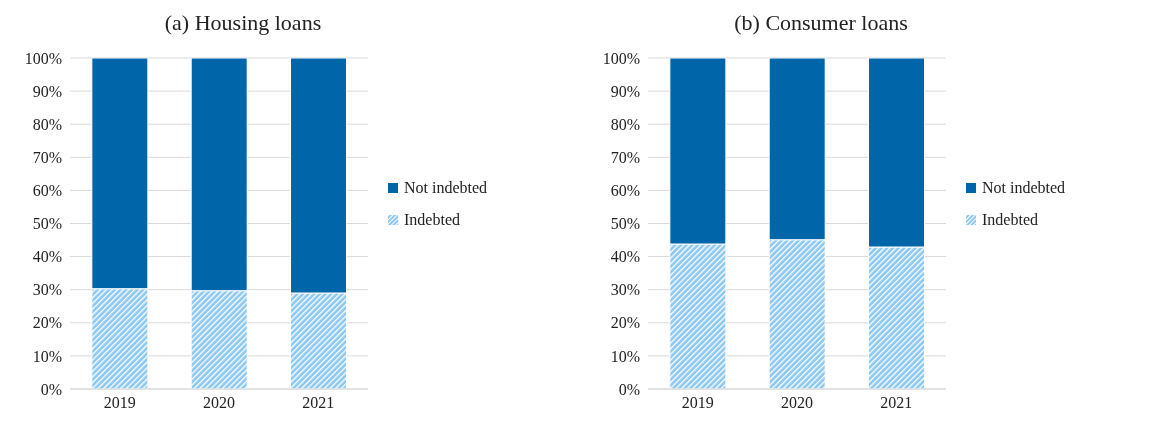 Image resolution: width=1172 pixels, height=427 pixels. Describe the element at coordinates (821, 23) in the screenshot. I see `chart-title: (b) Consumer loans` at that location.